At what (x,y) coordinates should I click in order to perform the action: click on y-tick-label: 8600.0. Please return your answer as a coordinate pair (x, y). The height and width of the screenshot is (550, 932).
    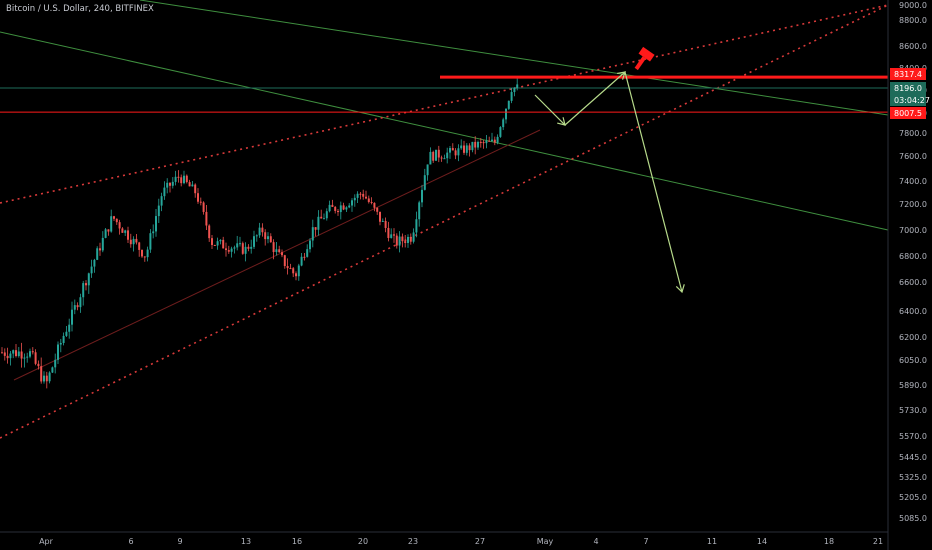
    Looking at the image, I should click on (913, 46).